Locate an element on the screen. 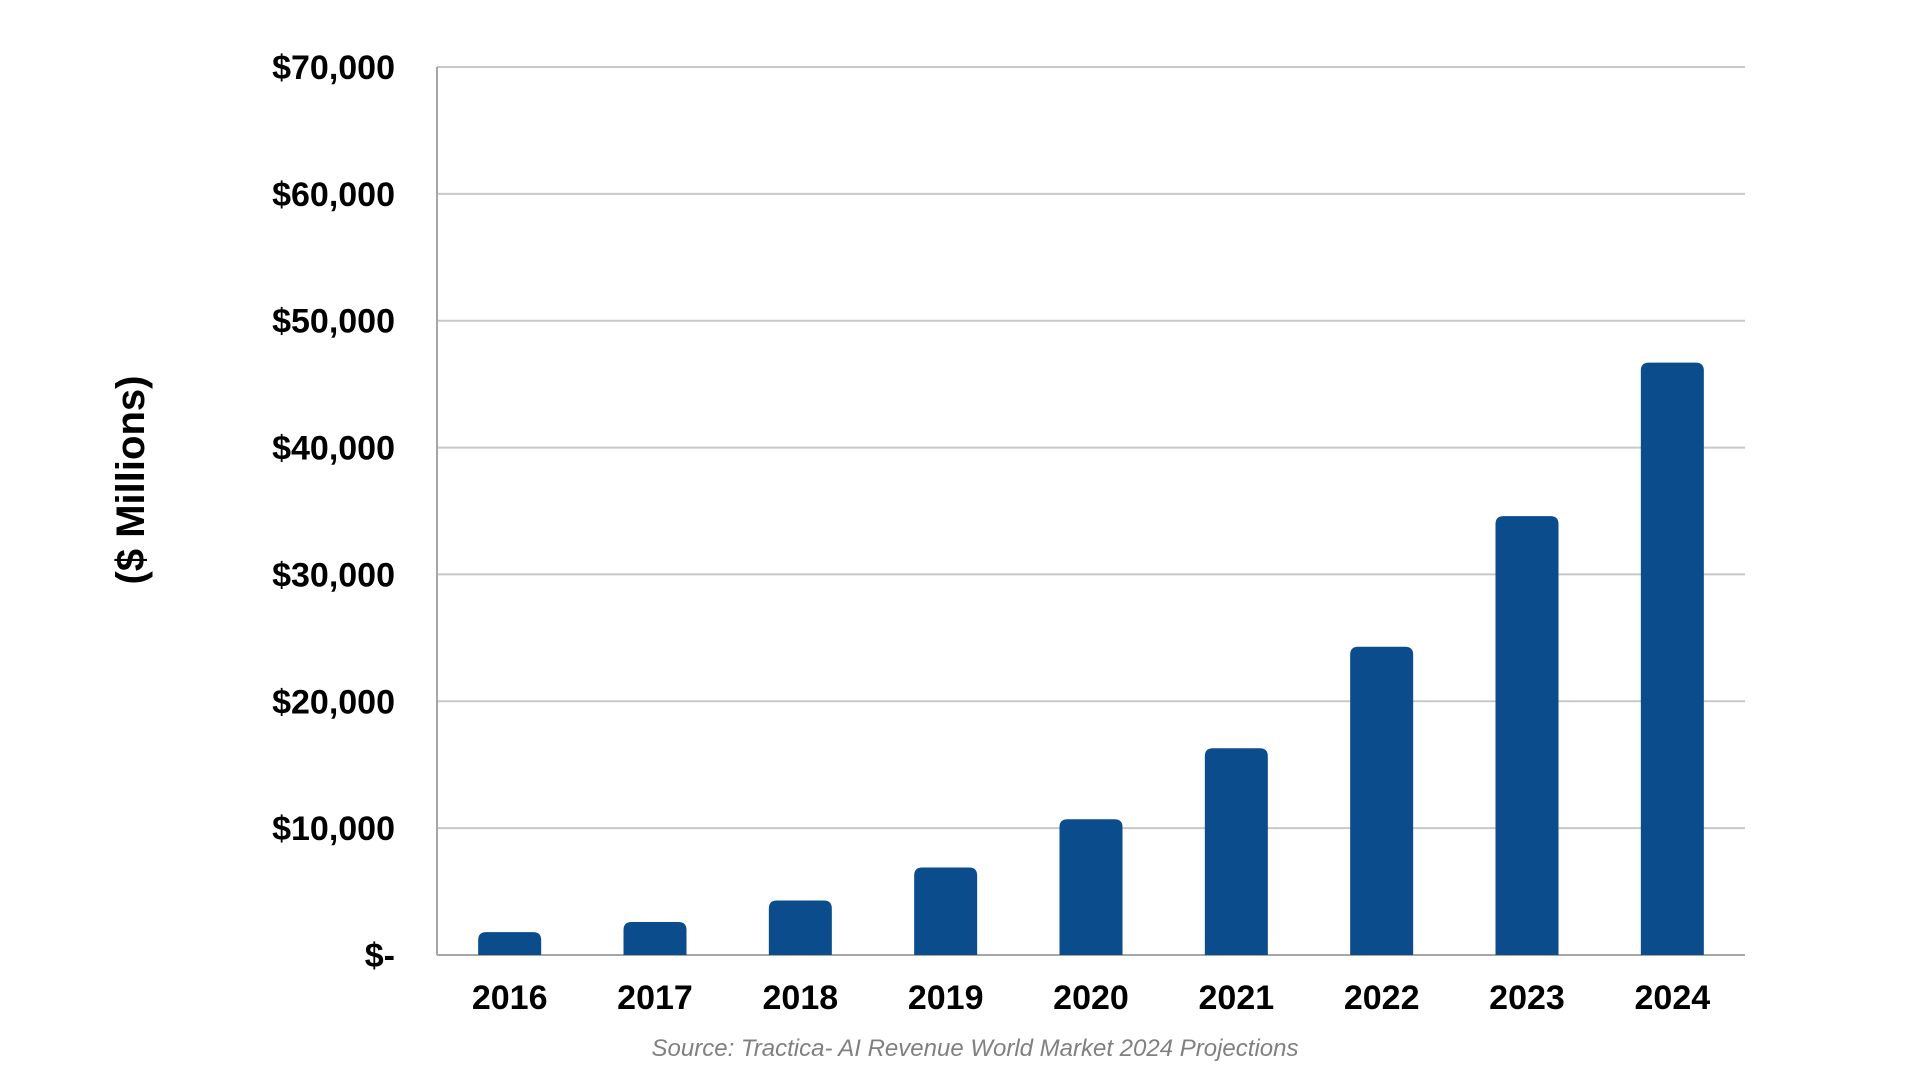 This screenshot has height=1080, width=1920. bar-2023 is located at coordinates (1527, 735).